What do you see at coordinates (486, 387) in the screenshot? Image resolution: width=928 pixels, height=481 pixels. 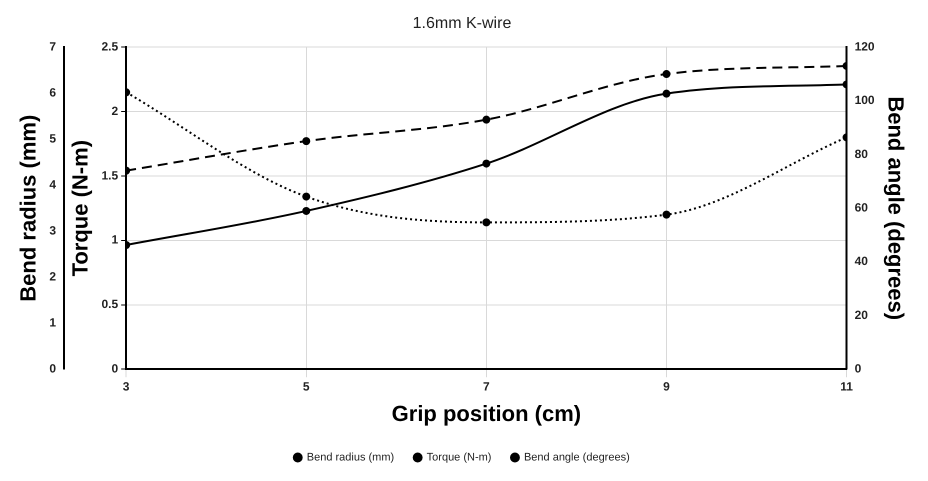 I see `x-tick-label: 7` at bounding box center [486, 387].